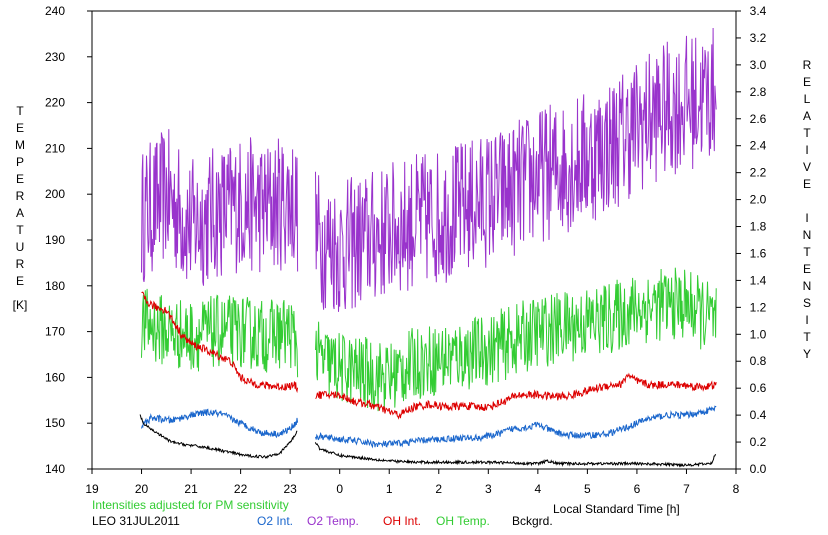  What do you see at coordinates (758, 65) in the screenshot?
I see `y-right-tick-label: 3.0` at bounding box center [758, 65].